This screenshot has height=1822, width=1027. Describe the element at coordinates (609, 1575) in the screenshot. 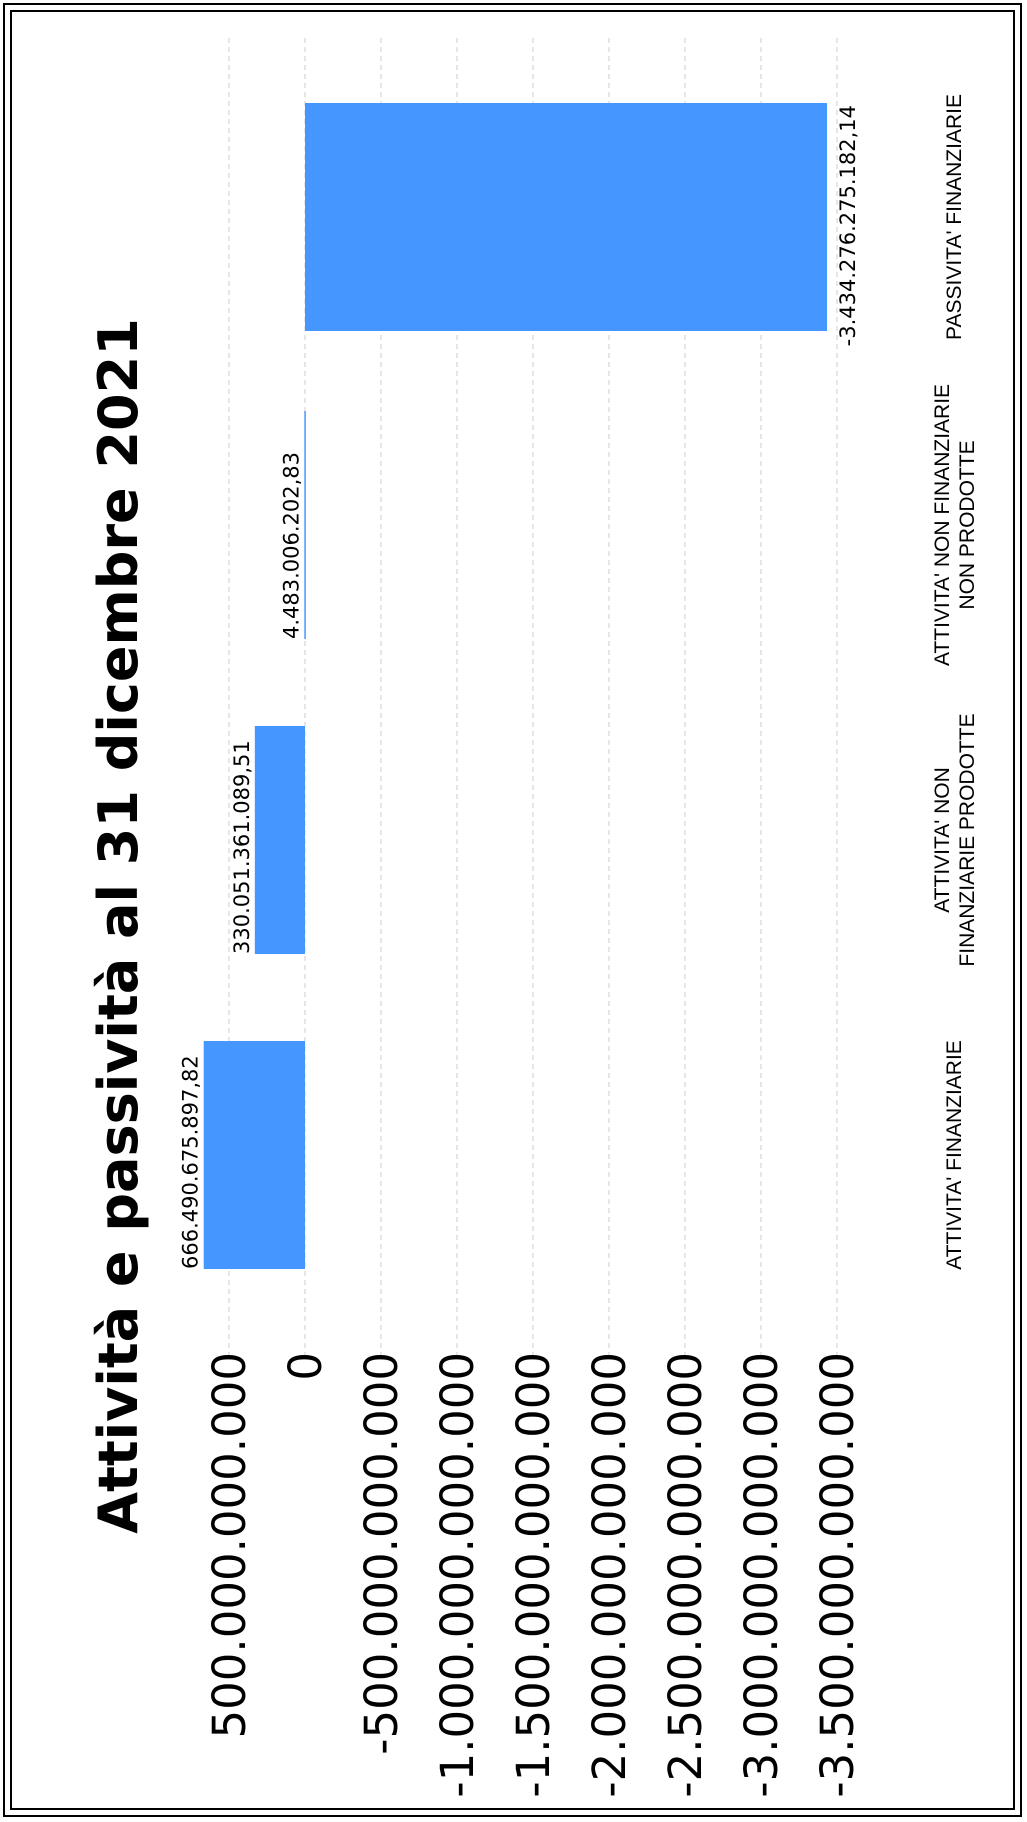

I see `y-tick-label: -2.000.000.000.000` at that location.